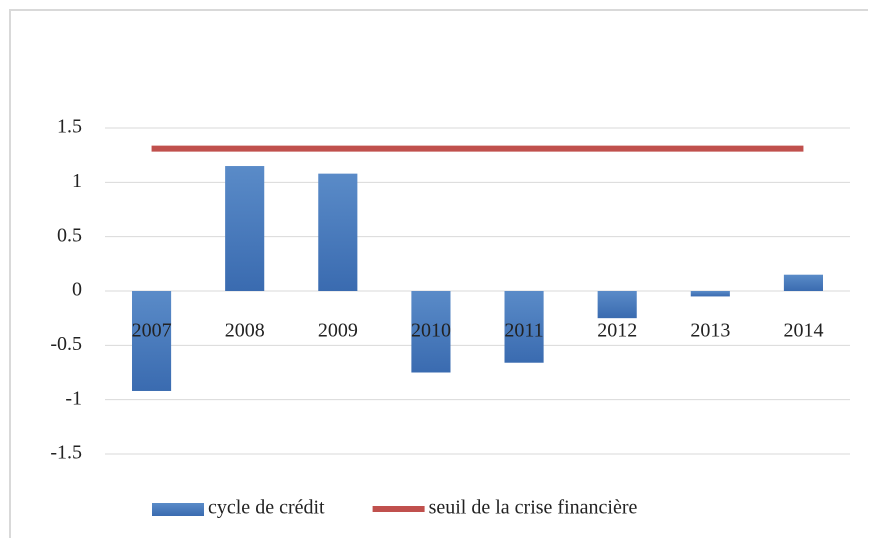 The width and height of the screenshot is (871, 538). What do you see at coordinates (245, 331) in the screenshot?
I see `x-tick-label: 2008` at bounding box center [245, 331].